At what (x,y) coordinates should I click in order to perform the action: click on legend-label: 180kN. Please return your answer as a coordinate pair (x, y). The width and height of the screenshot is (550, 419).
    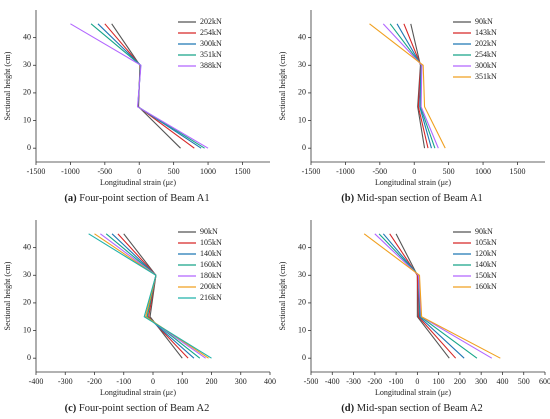
    Looking at the image, I should click on (211, 275).